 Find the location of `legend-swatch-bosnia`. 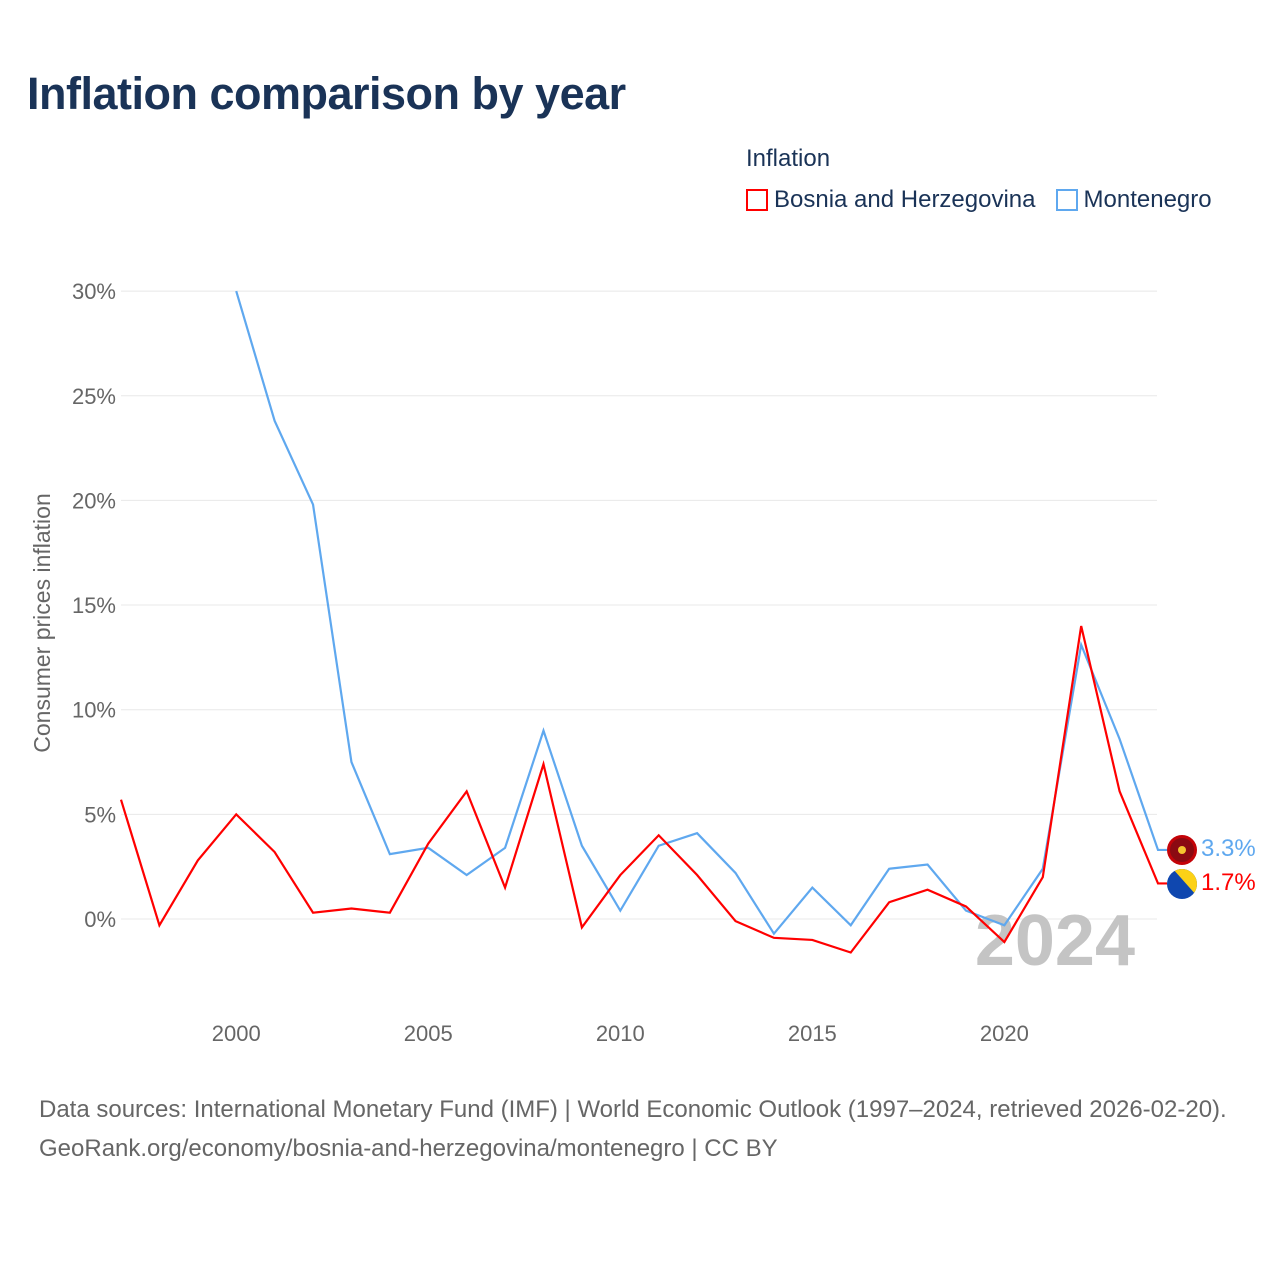

legend-swatch-bosnia is located at coordinates (757, 200).